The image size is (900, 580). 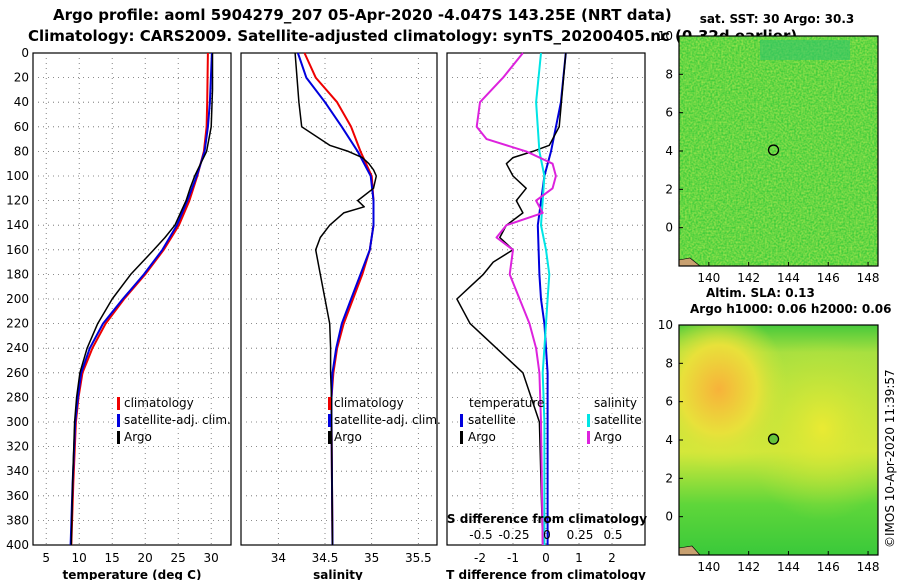 I want to click on x-tick-label: 15, so click(x=112, y=558).